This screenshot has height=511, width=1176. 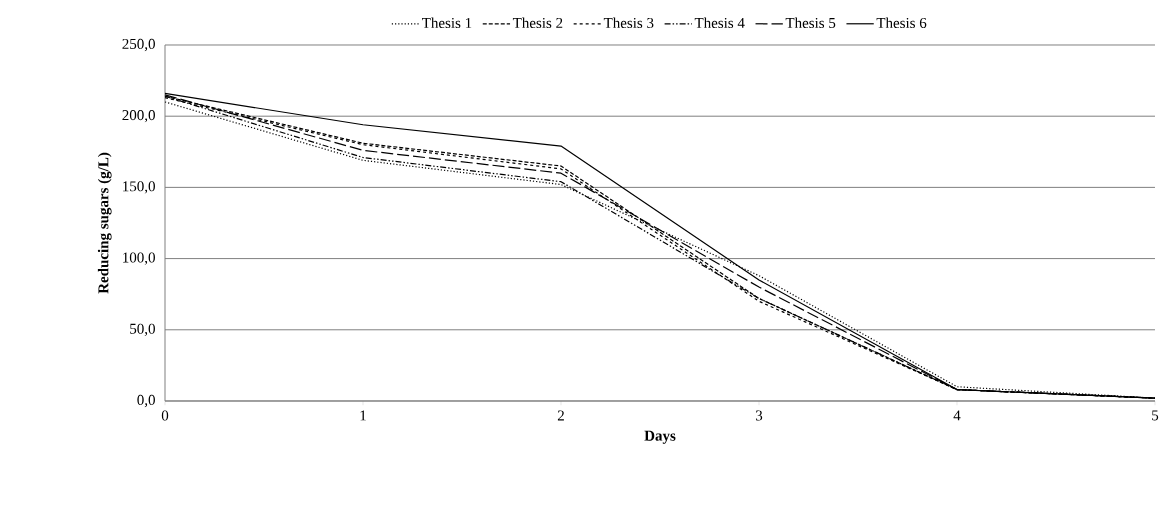 I want to click on legend-label: Thesis 4, so click(x=719, y=23).